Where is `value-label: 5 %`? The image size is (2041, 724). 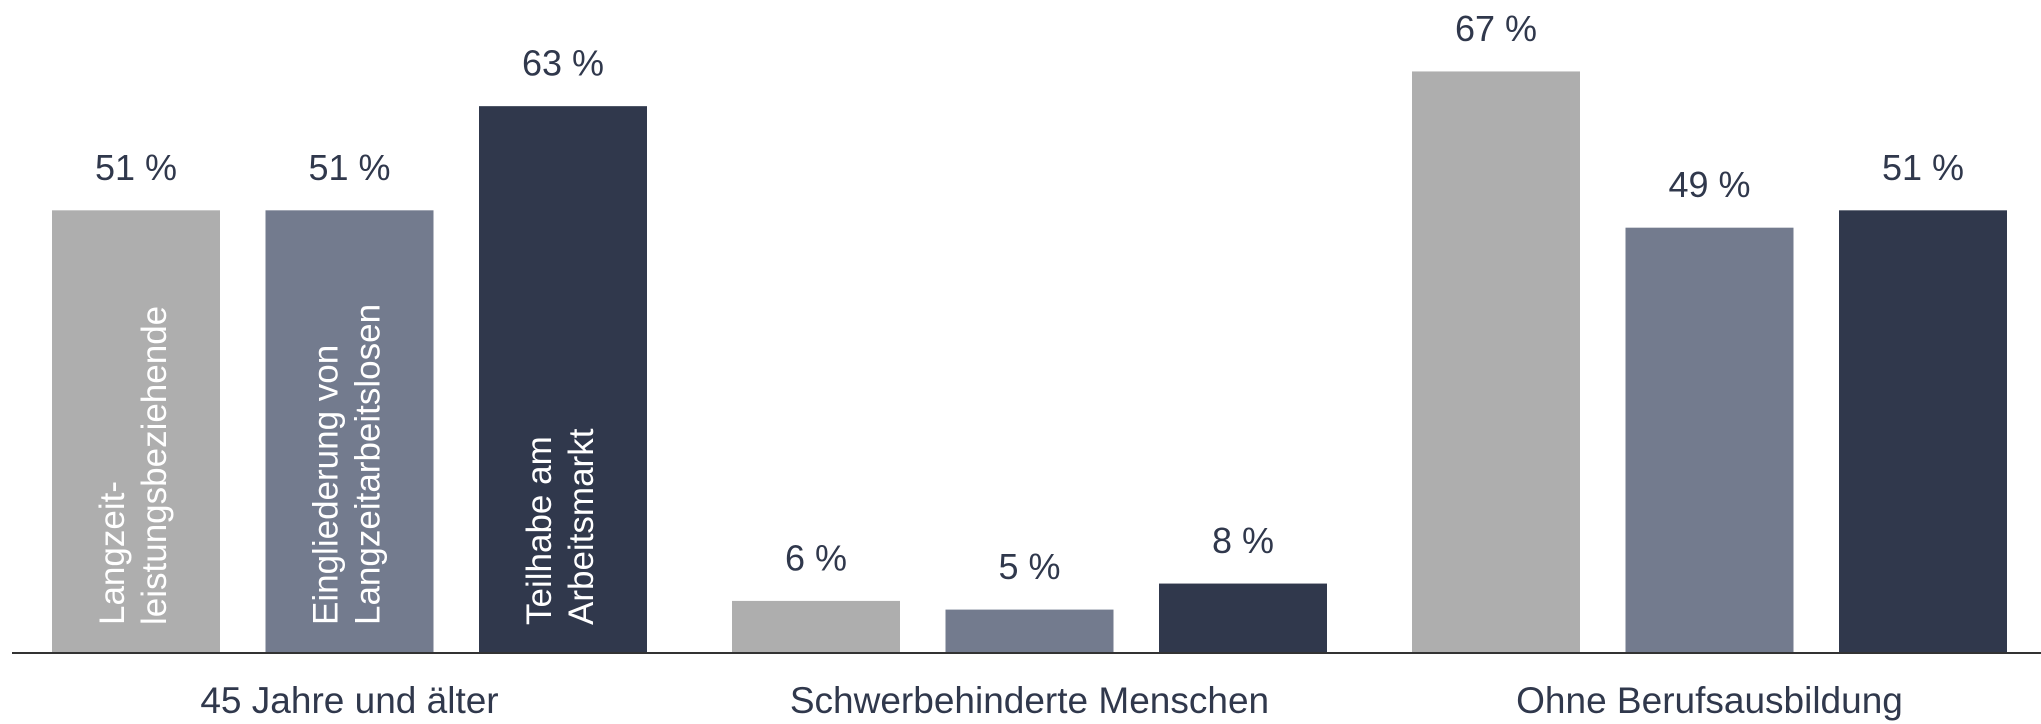 value-label: 5 % is located at coordinates (1029, 566).